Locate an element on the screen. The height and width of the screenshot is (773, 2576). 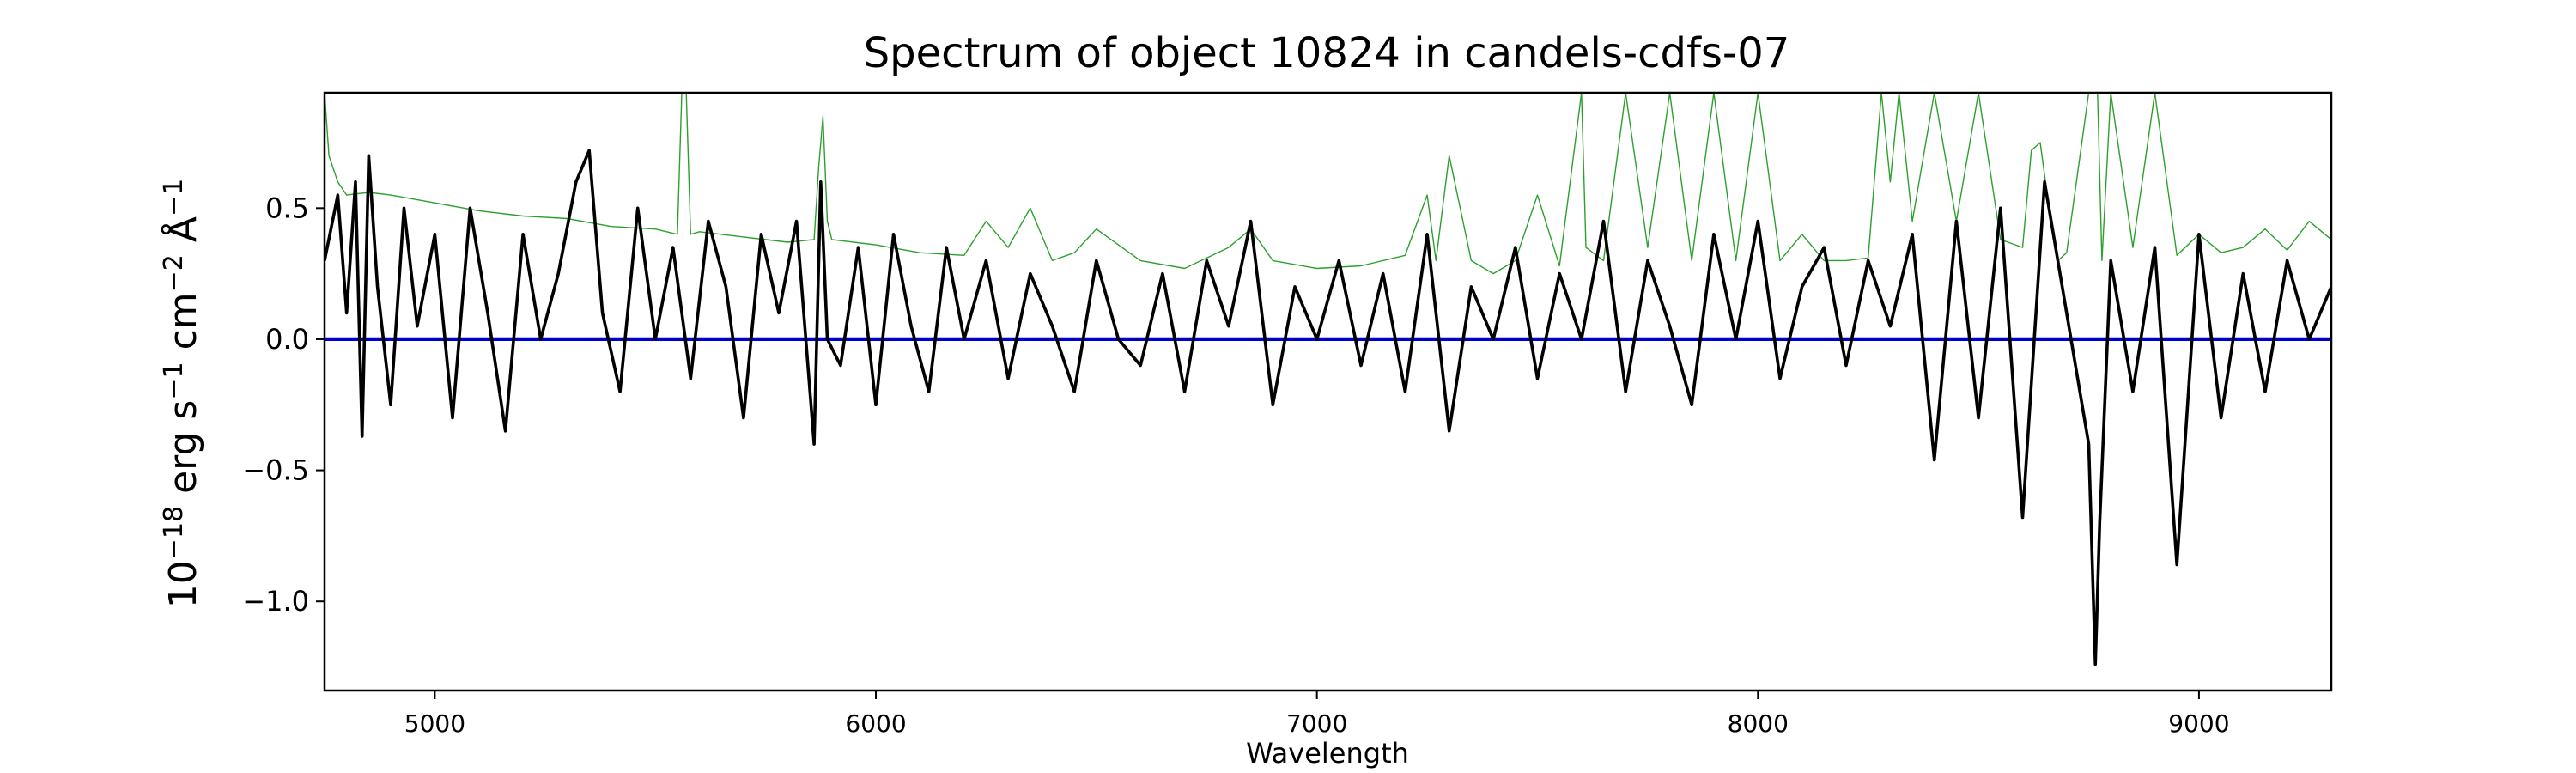
y-label-exp2: −1 is located at coordinates (174, 380).